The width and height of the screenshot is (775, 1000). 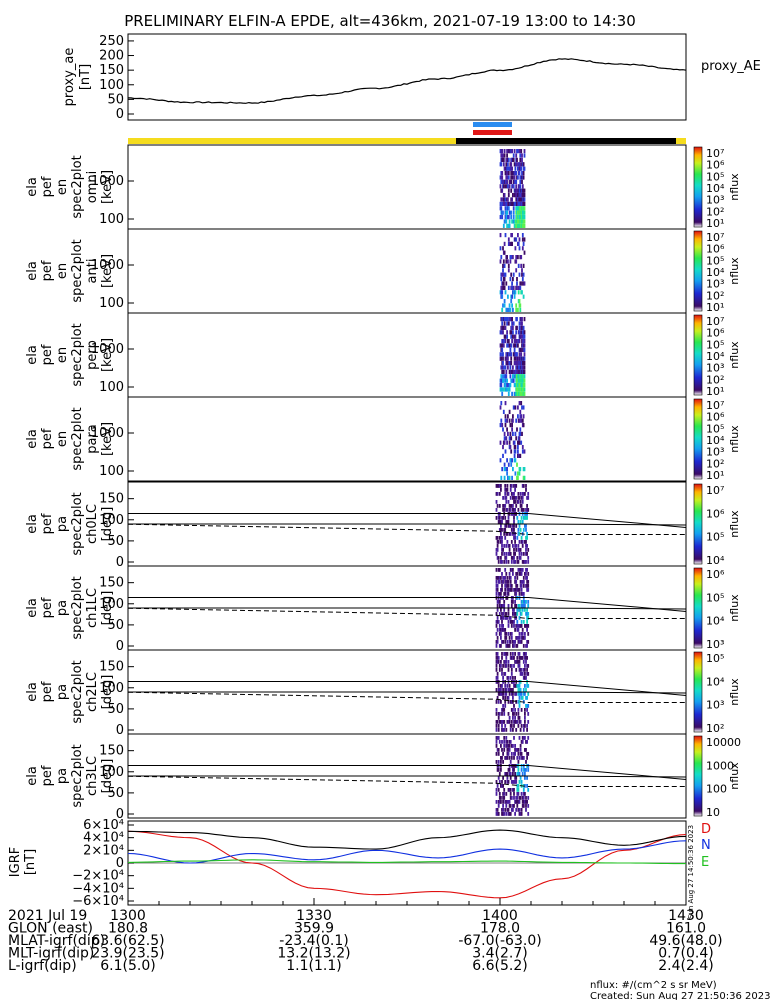 What do you see at coordinates (407, 608) in the screenshot?
I see `loss-cone-line` at bounding box center [407, 608].